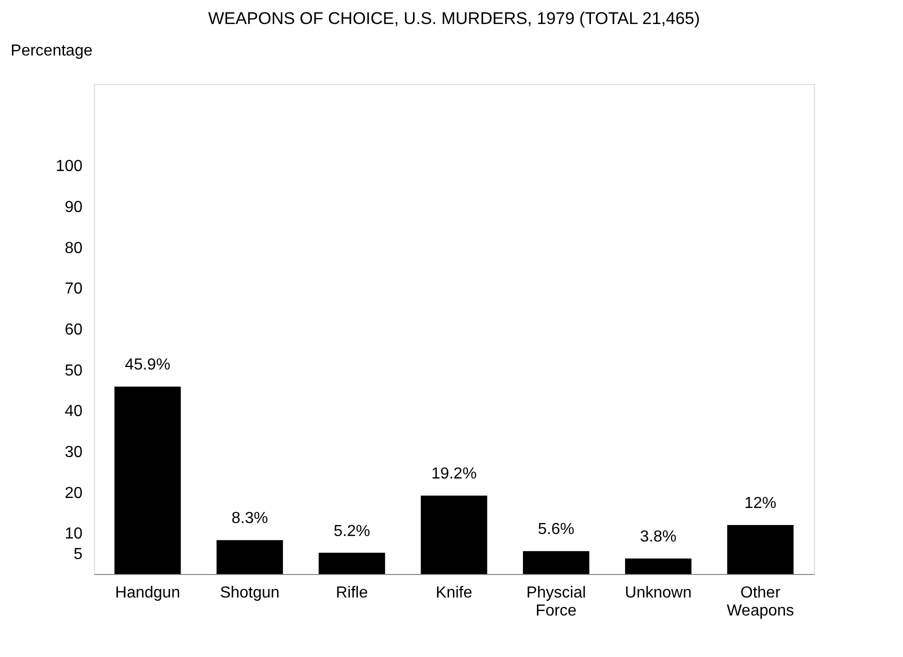  Describe the element at coordinates (454, 18) in the screenshot. I see `chart-title: WEAPONS OF CHOICE, U.S. MURDERS, 1979 (TOTAL 21,465)` at that location.